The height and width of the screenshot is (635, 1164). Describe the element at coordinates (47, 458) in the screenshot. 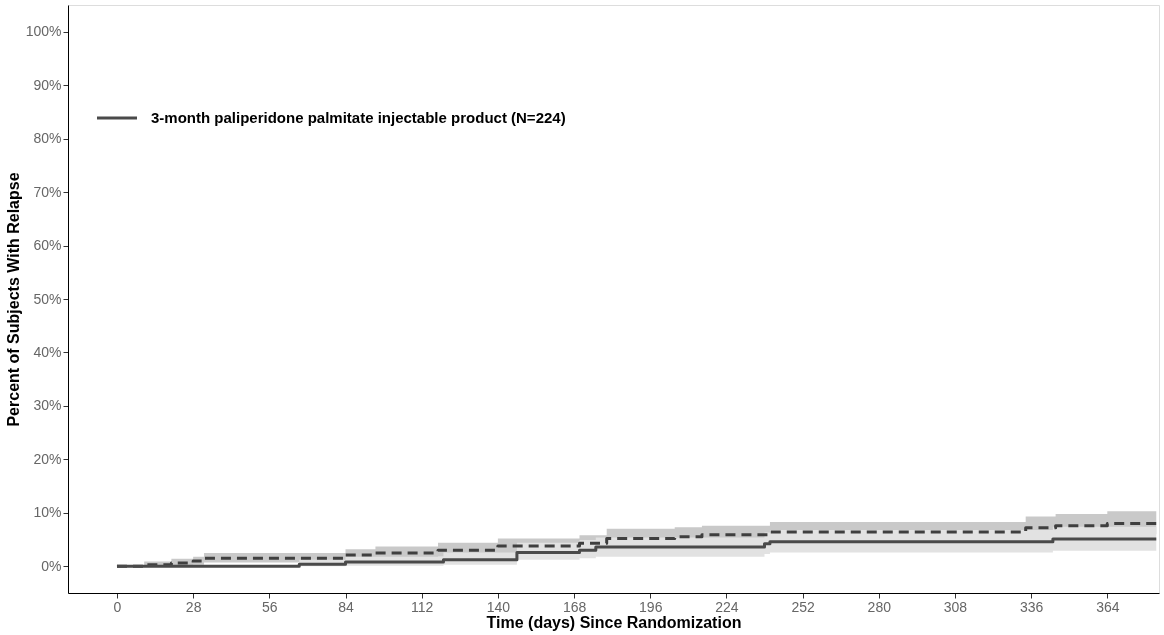

I see `y-tick-label: 20%` at that location.